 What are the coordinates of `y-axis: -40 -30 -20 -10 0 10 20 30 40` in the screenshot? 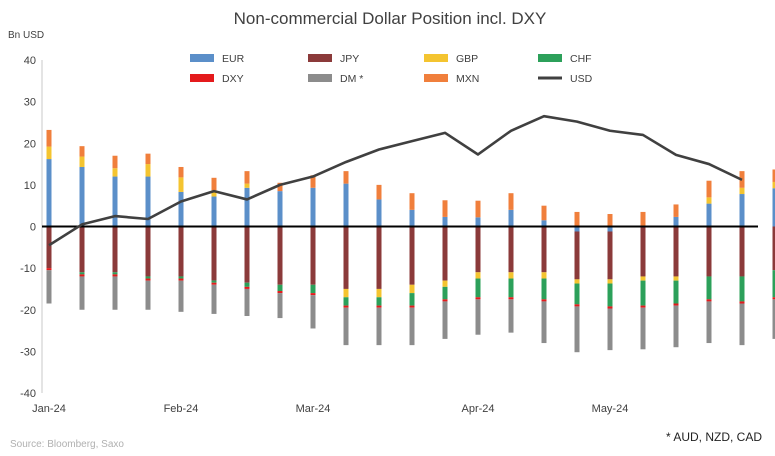 It's located at (31, 227).